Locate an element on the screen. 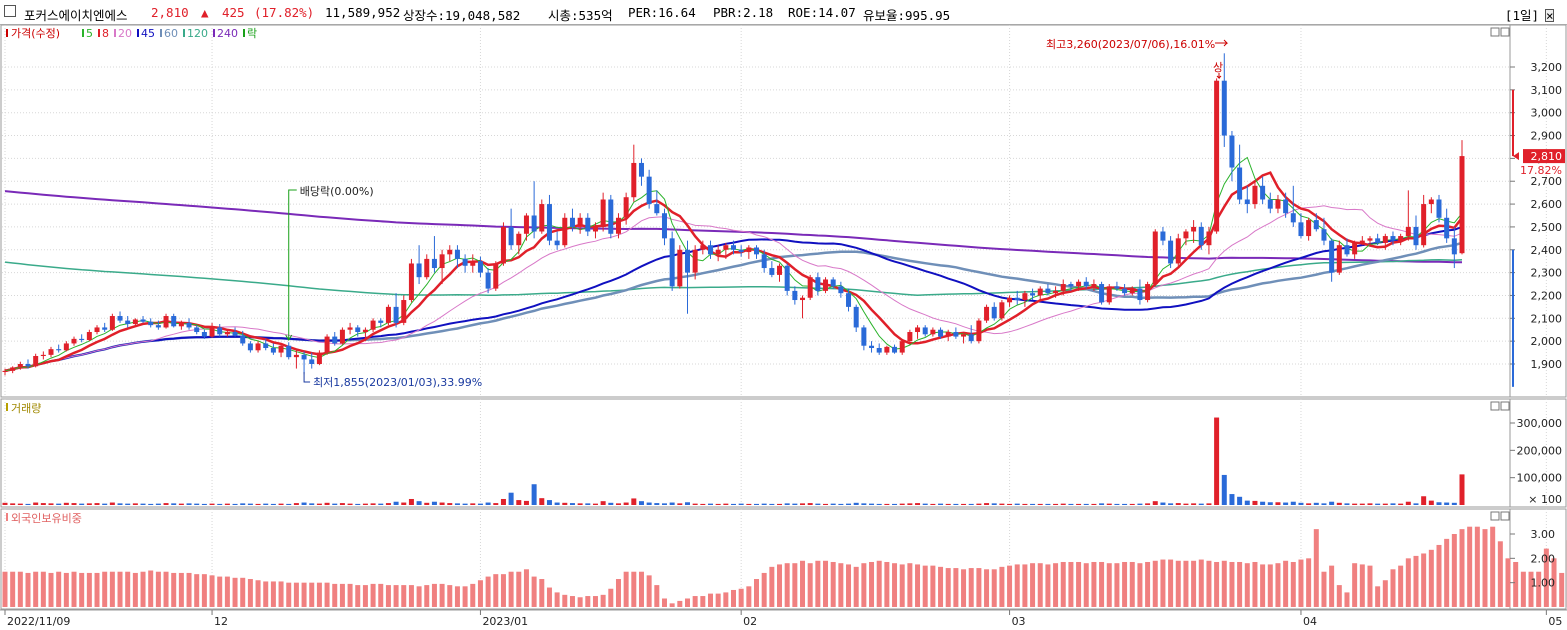 This screenshot has width=1567, height=630. price-tick-label: 2,900 is located at coordinates (1547, 136).